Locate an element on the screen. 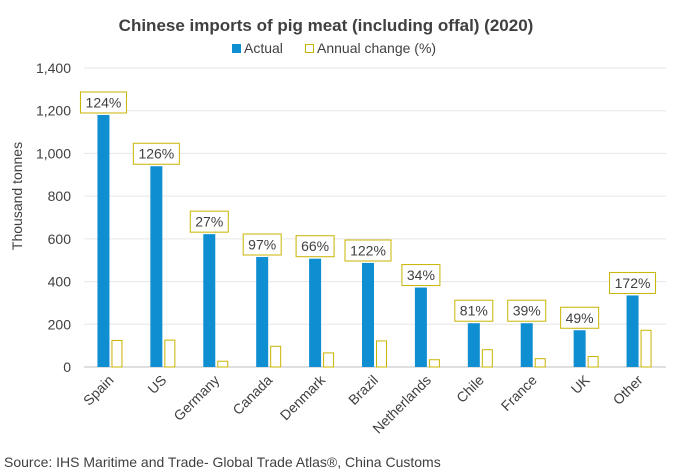  y-axis-label: Thousand tonnes is located at coordinates (17, 196).